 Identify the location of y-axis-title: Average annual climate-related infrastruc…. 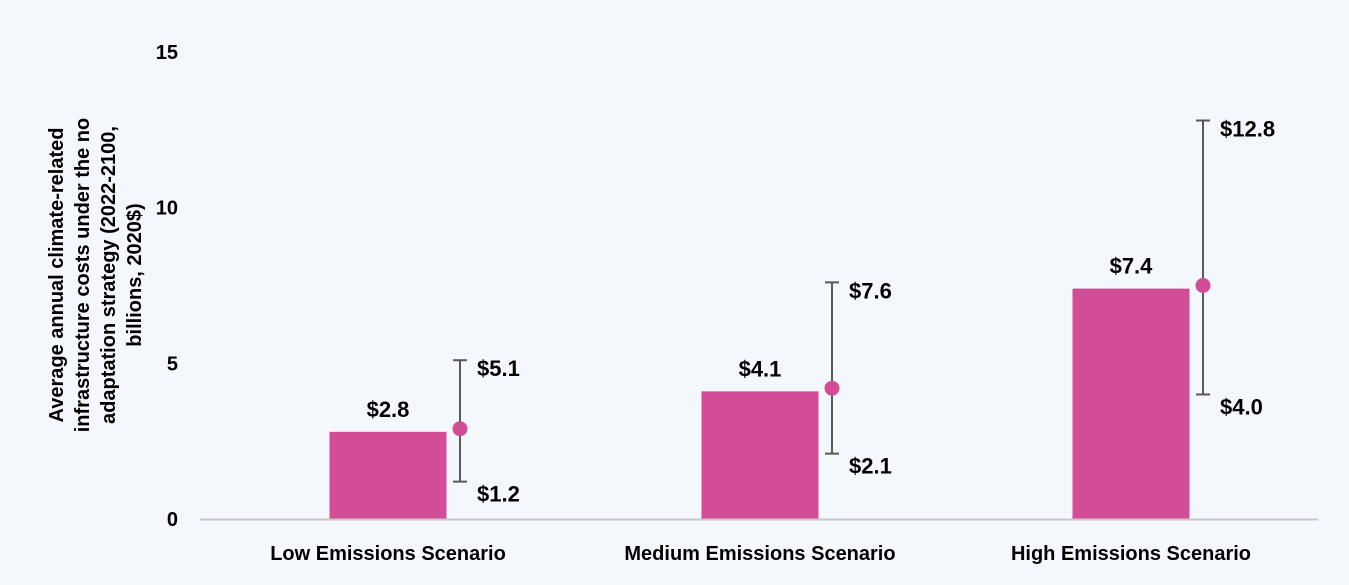
(96, 275).